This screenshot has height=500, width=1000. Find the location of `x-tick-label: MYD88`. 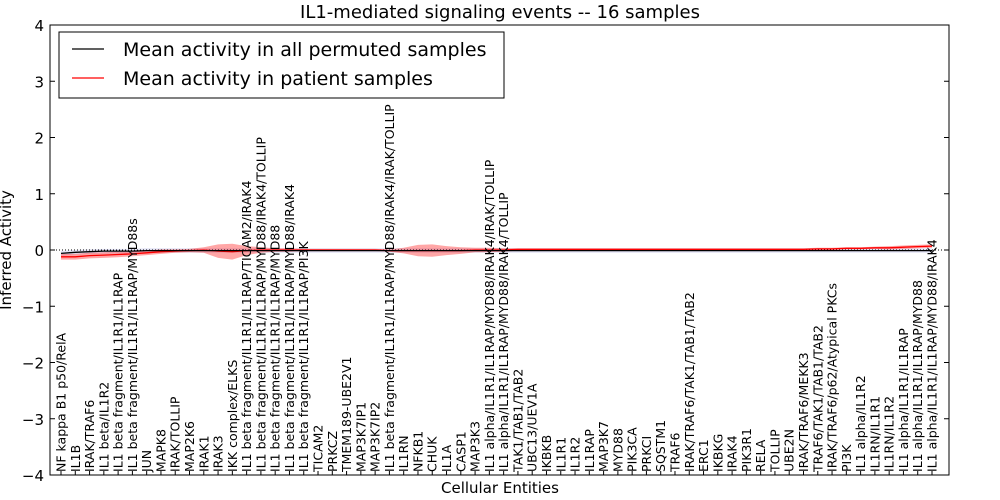

x-tick-label: MYD88 is located at coordinates (617, 450).